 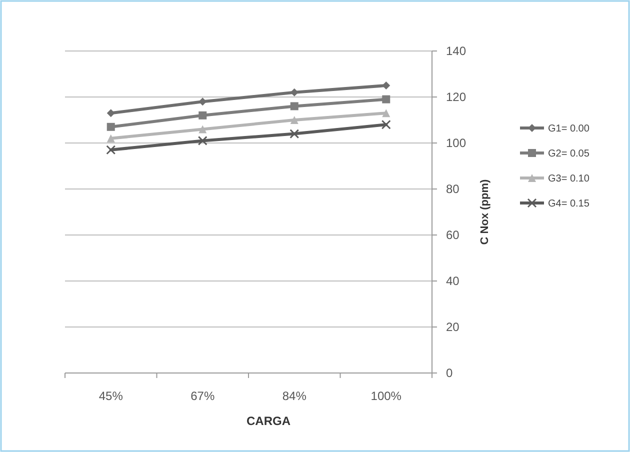 What do you see at coordinates (569, 129) in the screenshot?
I see `legend-label: G1= 0.00` at bounding box center [569, 129].